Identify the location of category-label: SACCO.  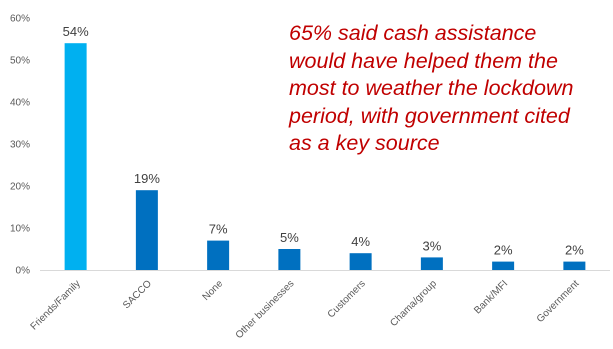
(137, 294).